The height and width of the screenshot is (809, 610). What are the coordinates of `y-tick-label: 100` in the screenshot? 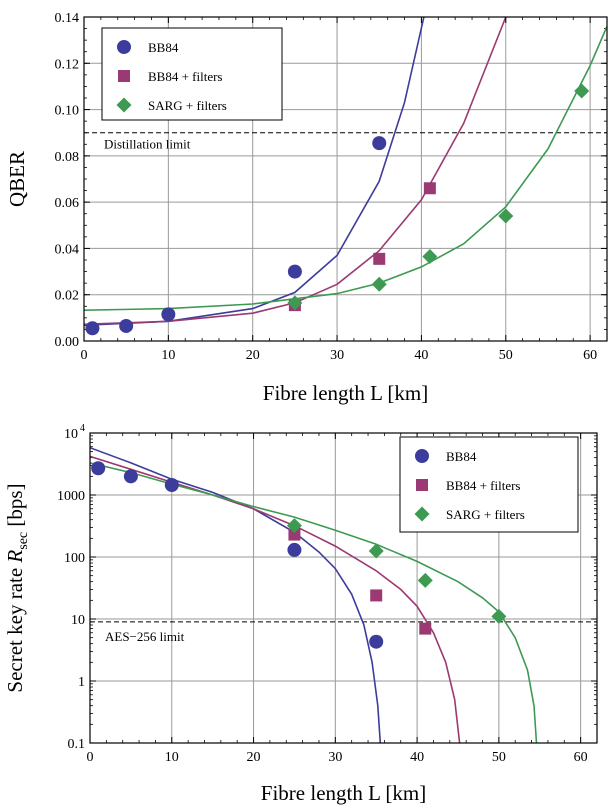 It's located at (74, 558).